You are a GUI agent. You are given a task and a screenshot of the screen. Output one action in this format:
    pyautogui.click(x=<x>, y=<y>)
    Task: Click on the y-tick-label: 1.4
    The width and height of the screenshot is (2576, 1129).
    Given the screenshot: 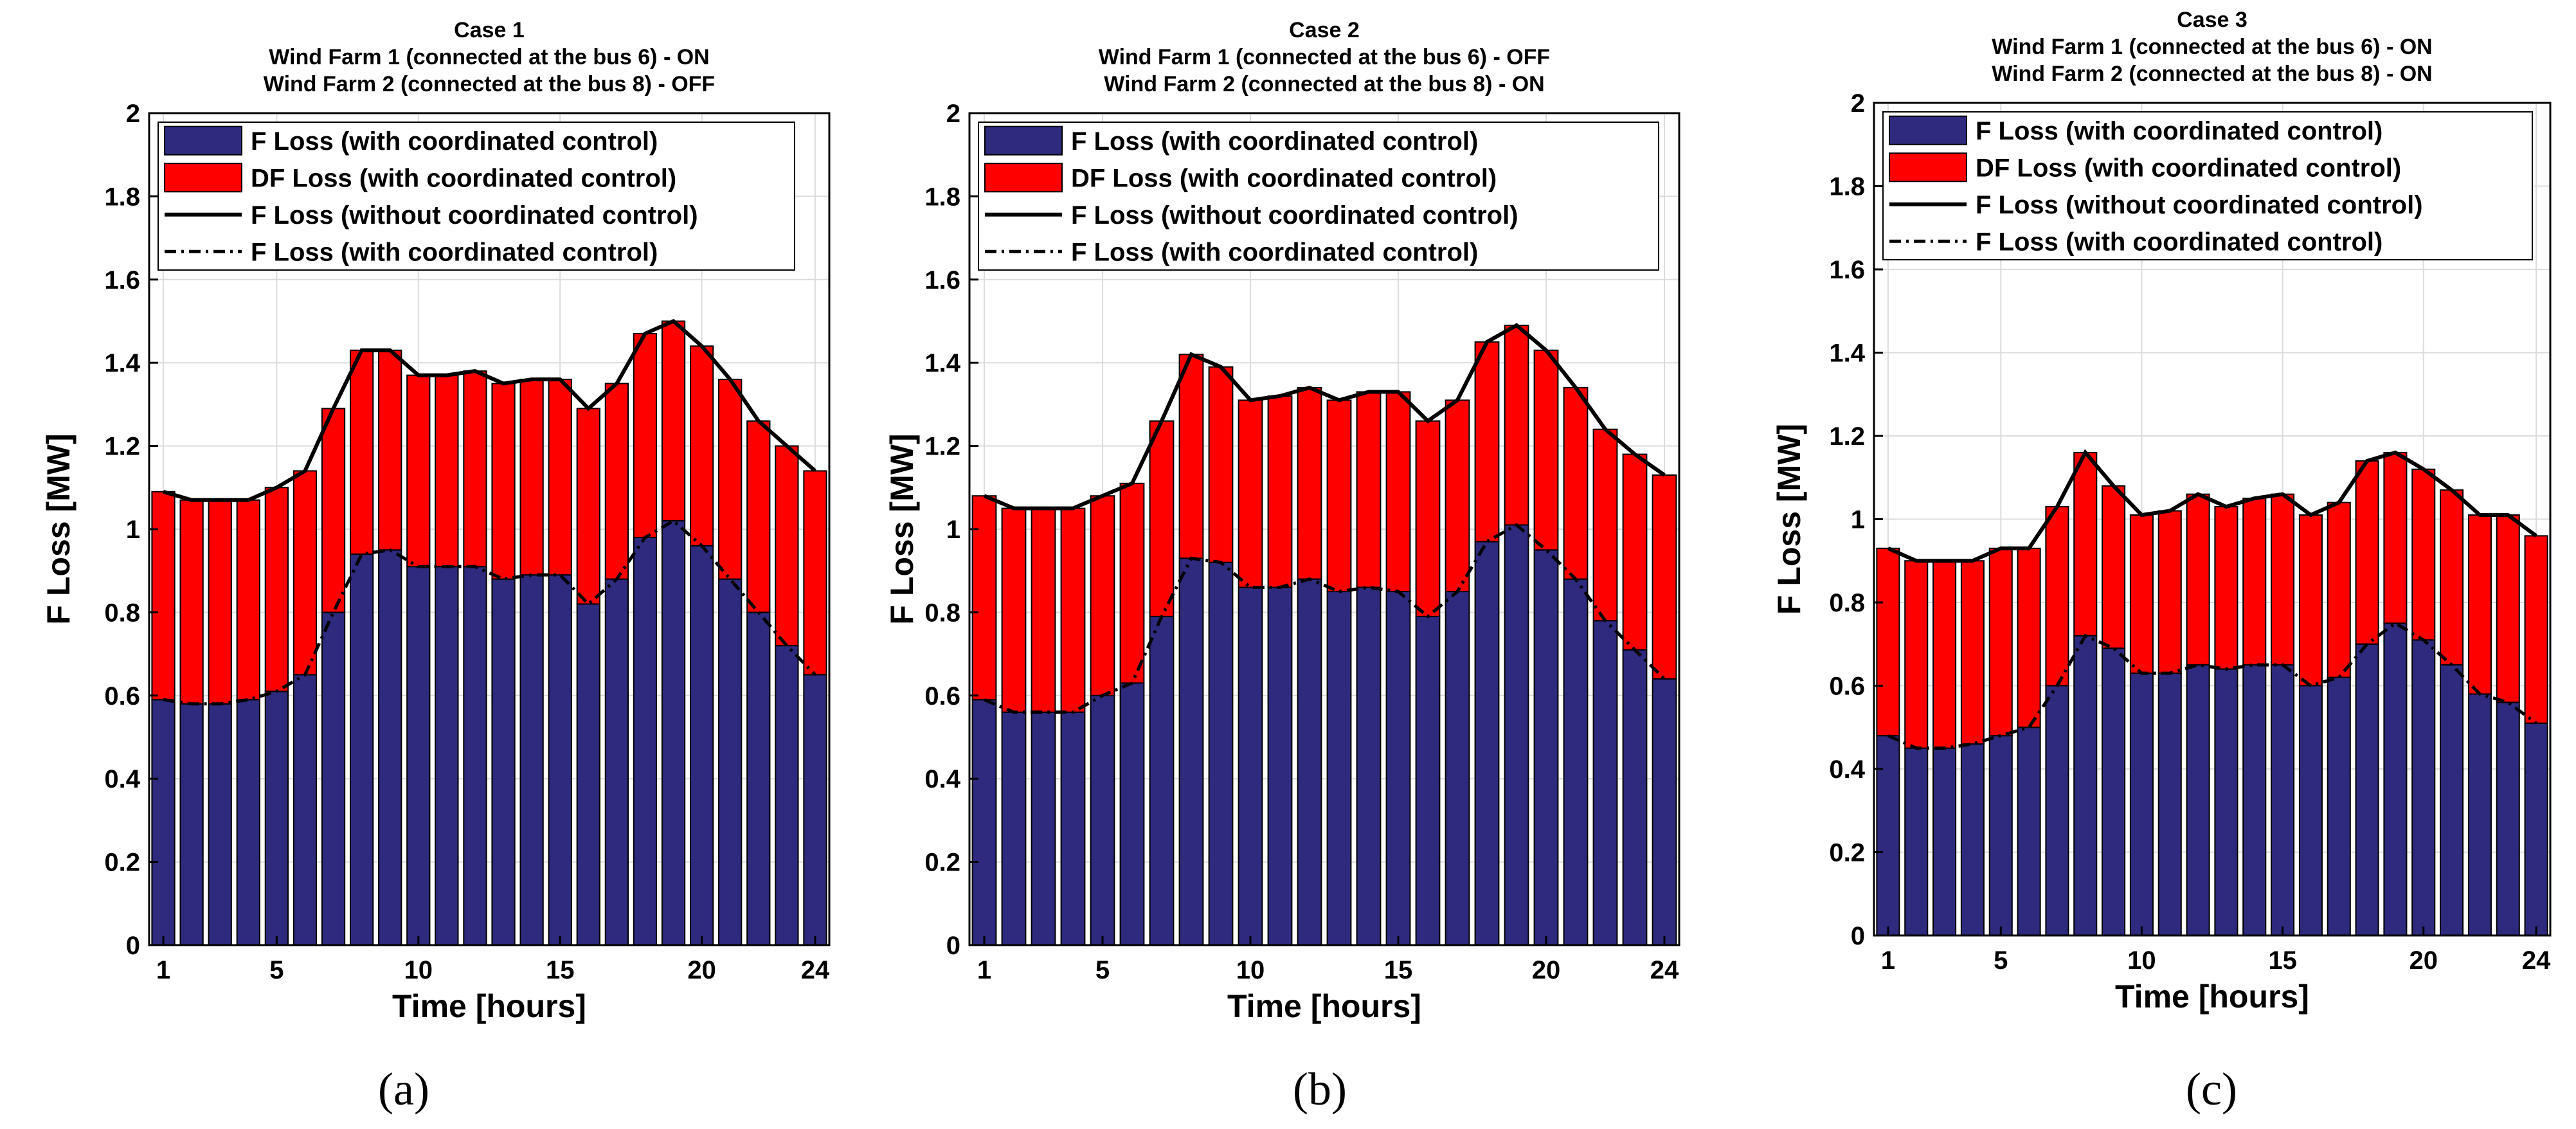 What is the action you would take?
    pyautogui.click(x=122, y=363)
    